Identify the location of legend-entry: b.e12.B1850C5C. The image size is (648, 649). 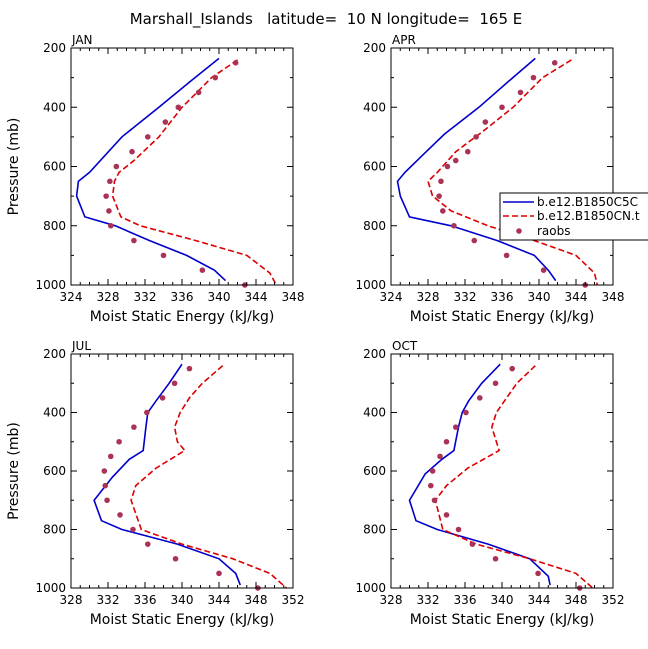
(587, 202).